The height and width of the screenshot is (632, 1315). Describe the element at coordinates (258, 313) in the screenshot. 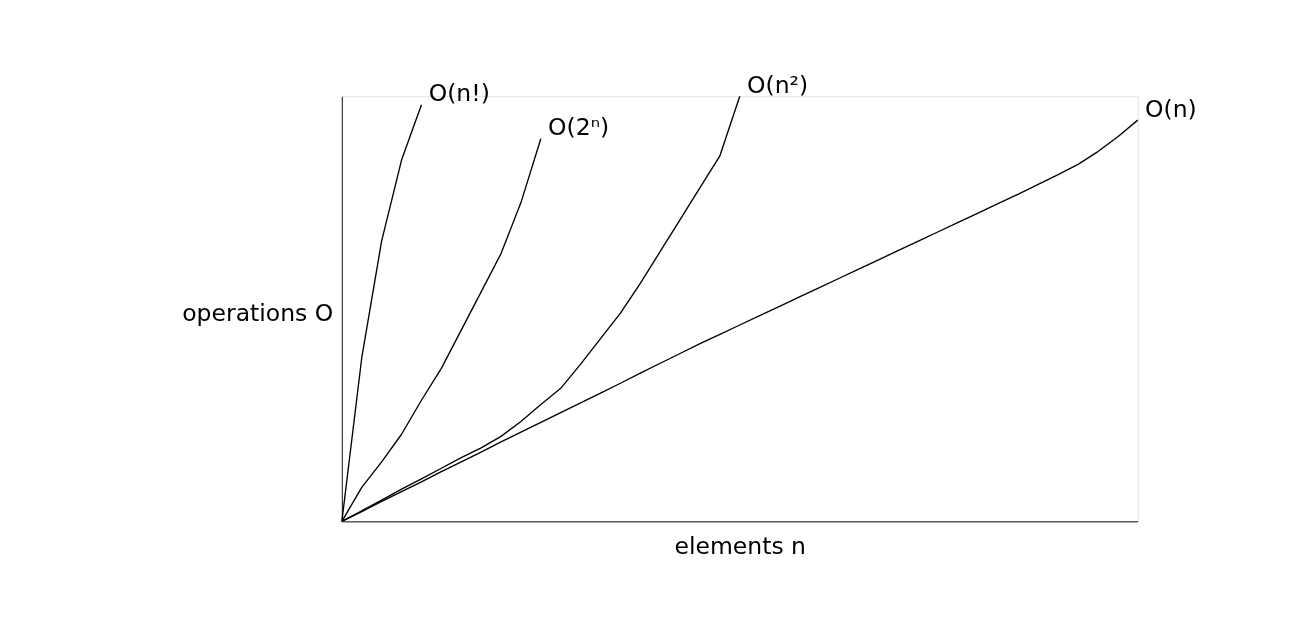

I see `y-axis-title: operations O` at that location.